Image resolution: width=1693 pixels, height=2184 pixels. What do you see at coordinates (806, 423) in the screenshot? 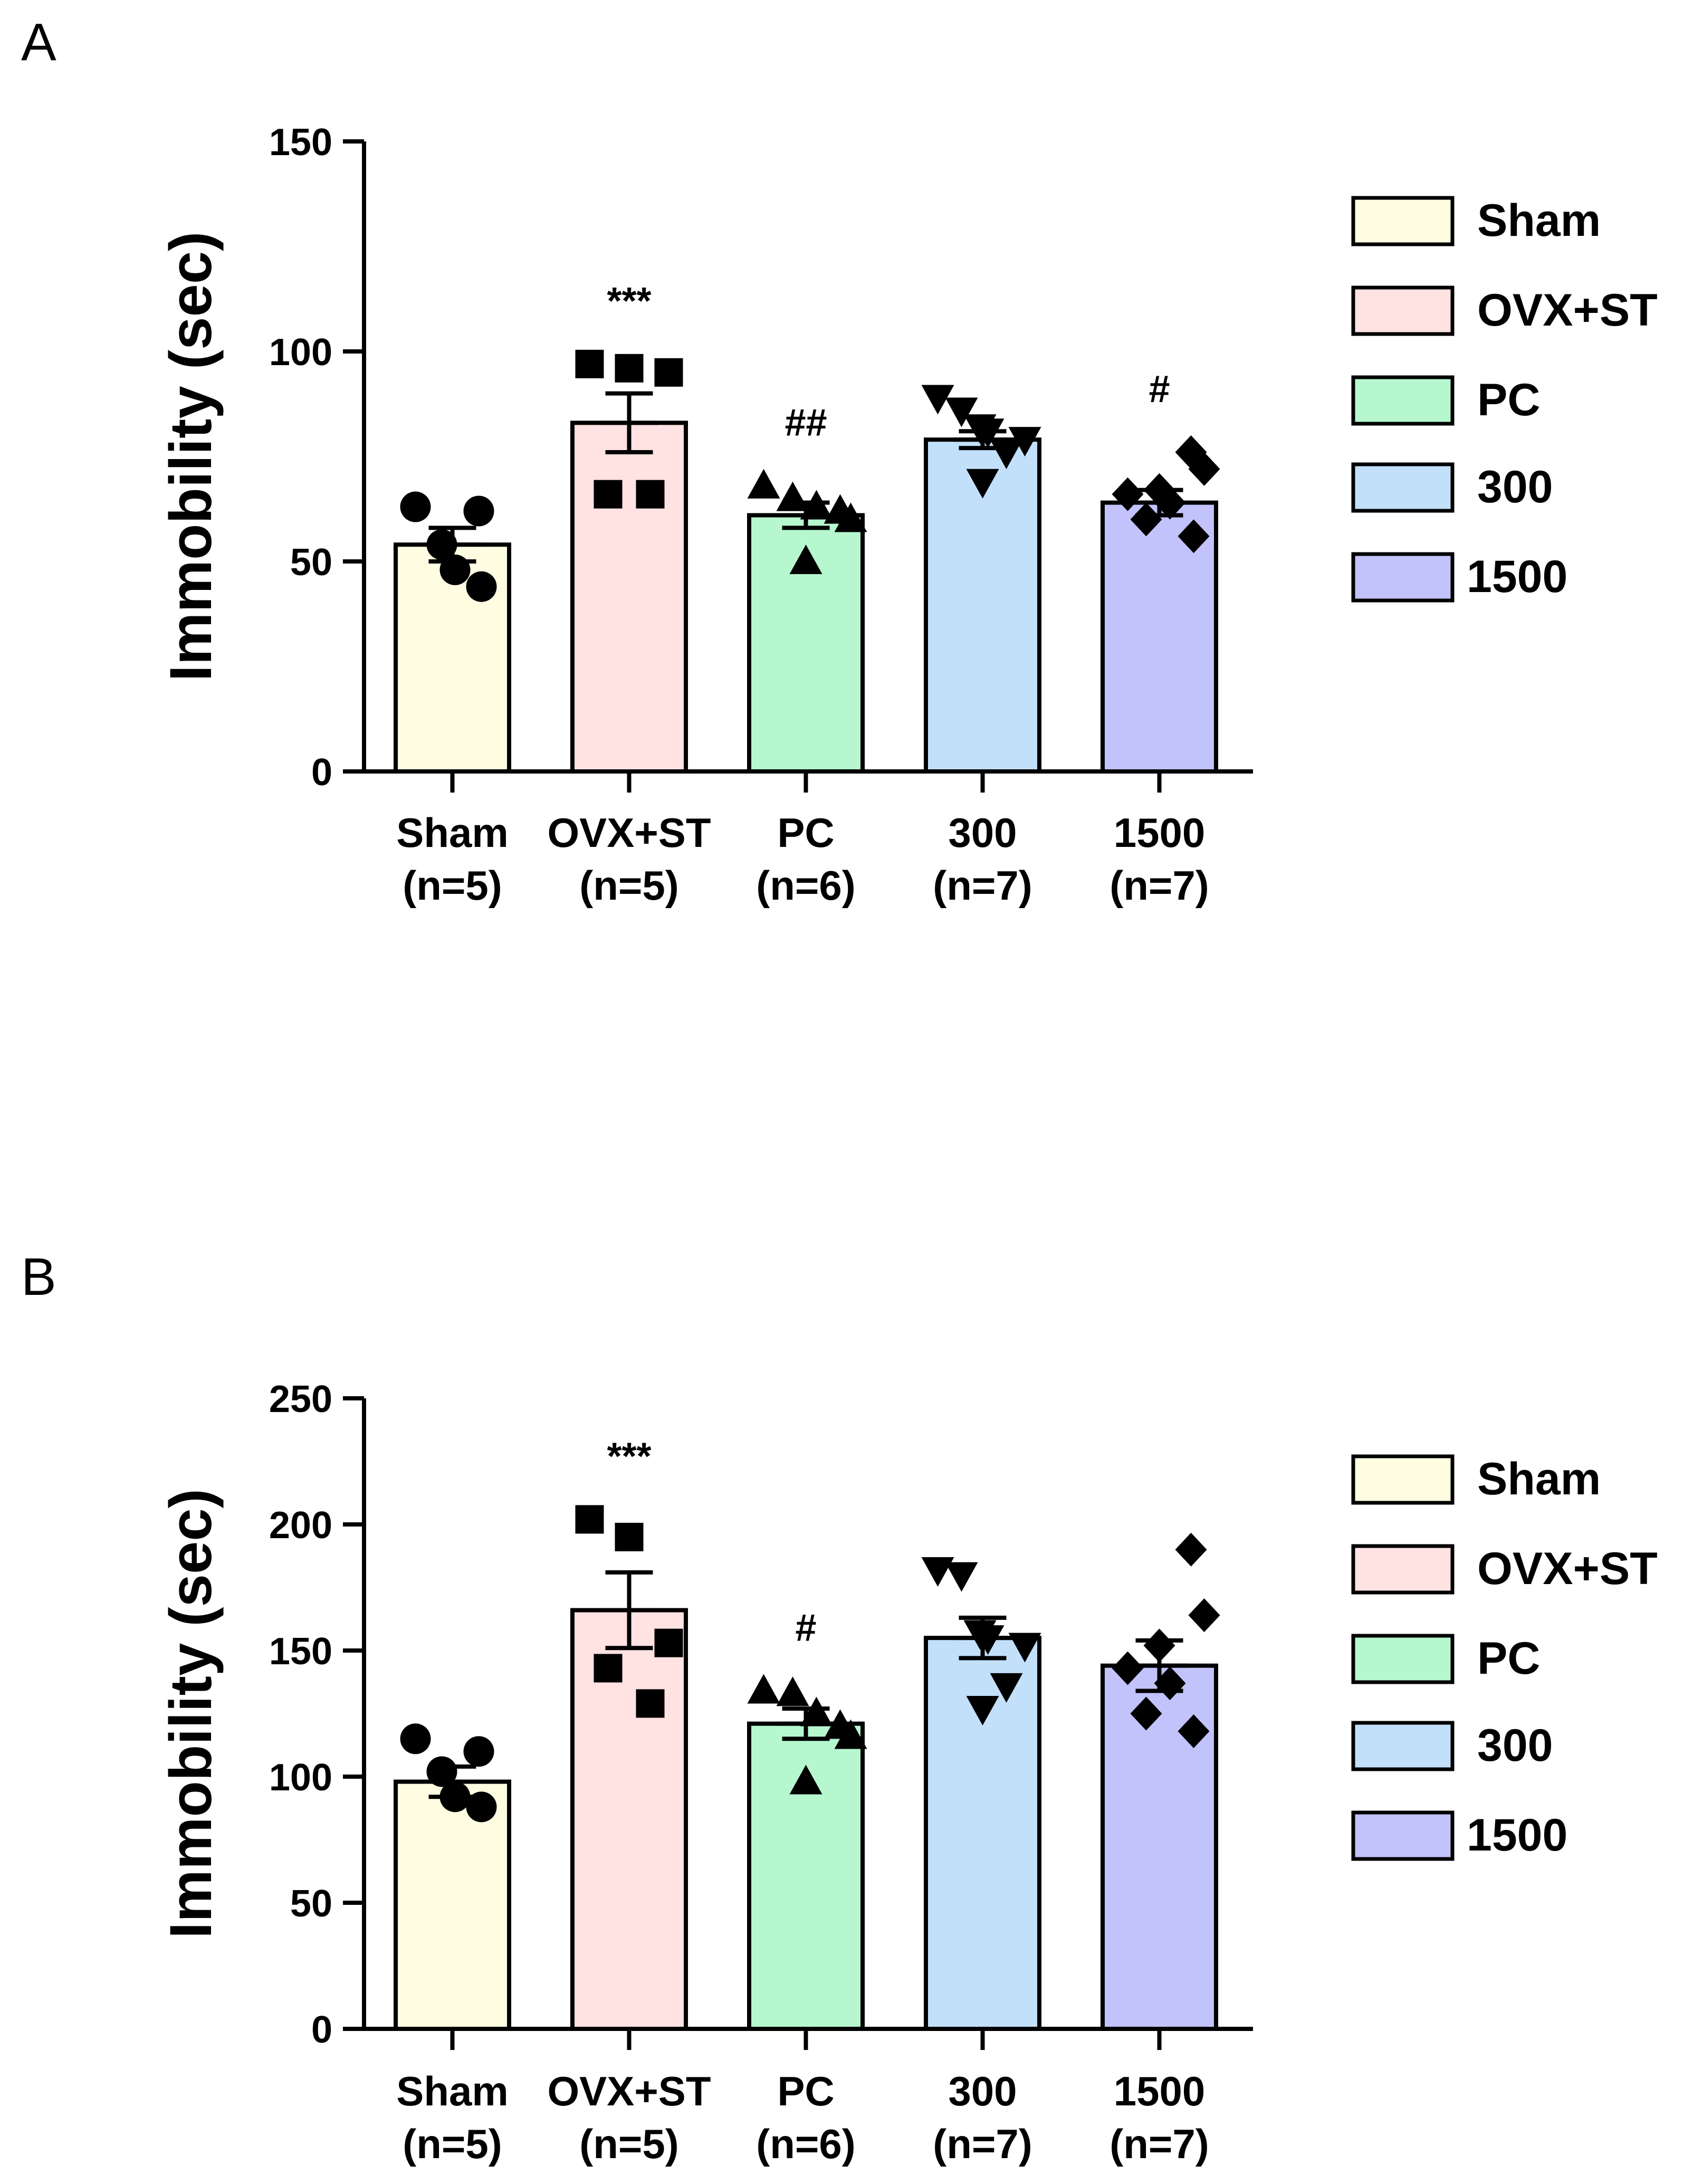
I see `significance-label: ##` at bounding box center [806, 423].